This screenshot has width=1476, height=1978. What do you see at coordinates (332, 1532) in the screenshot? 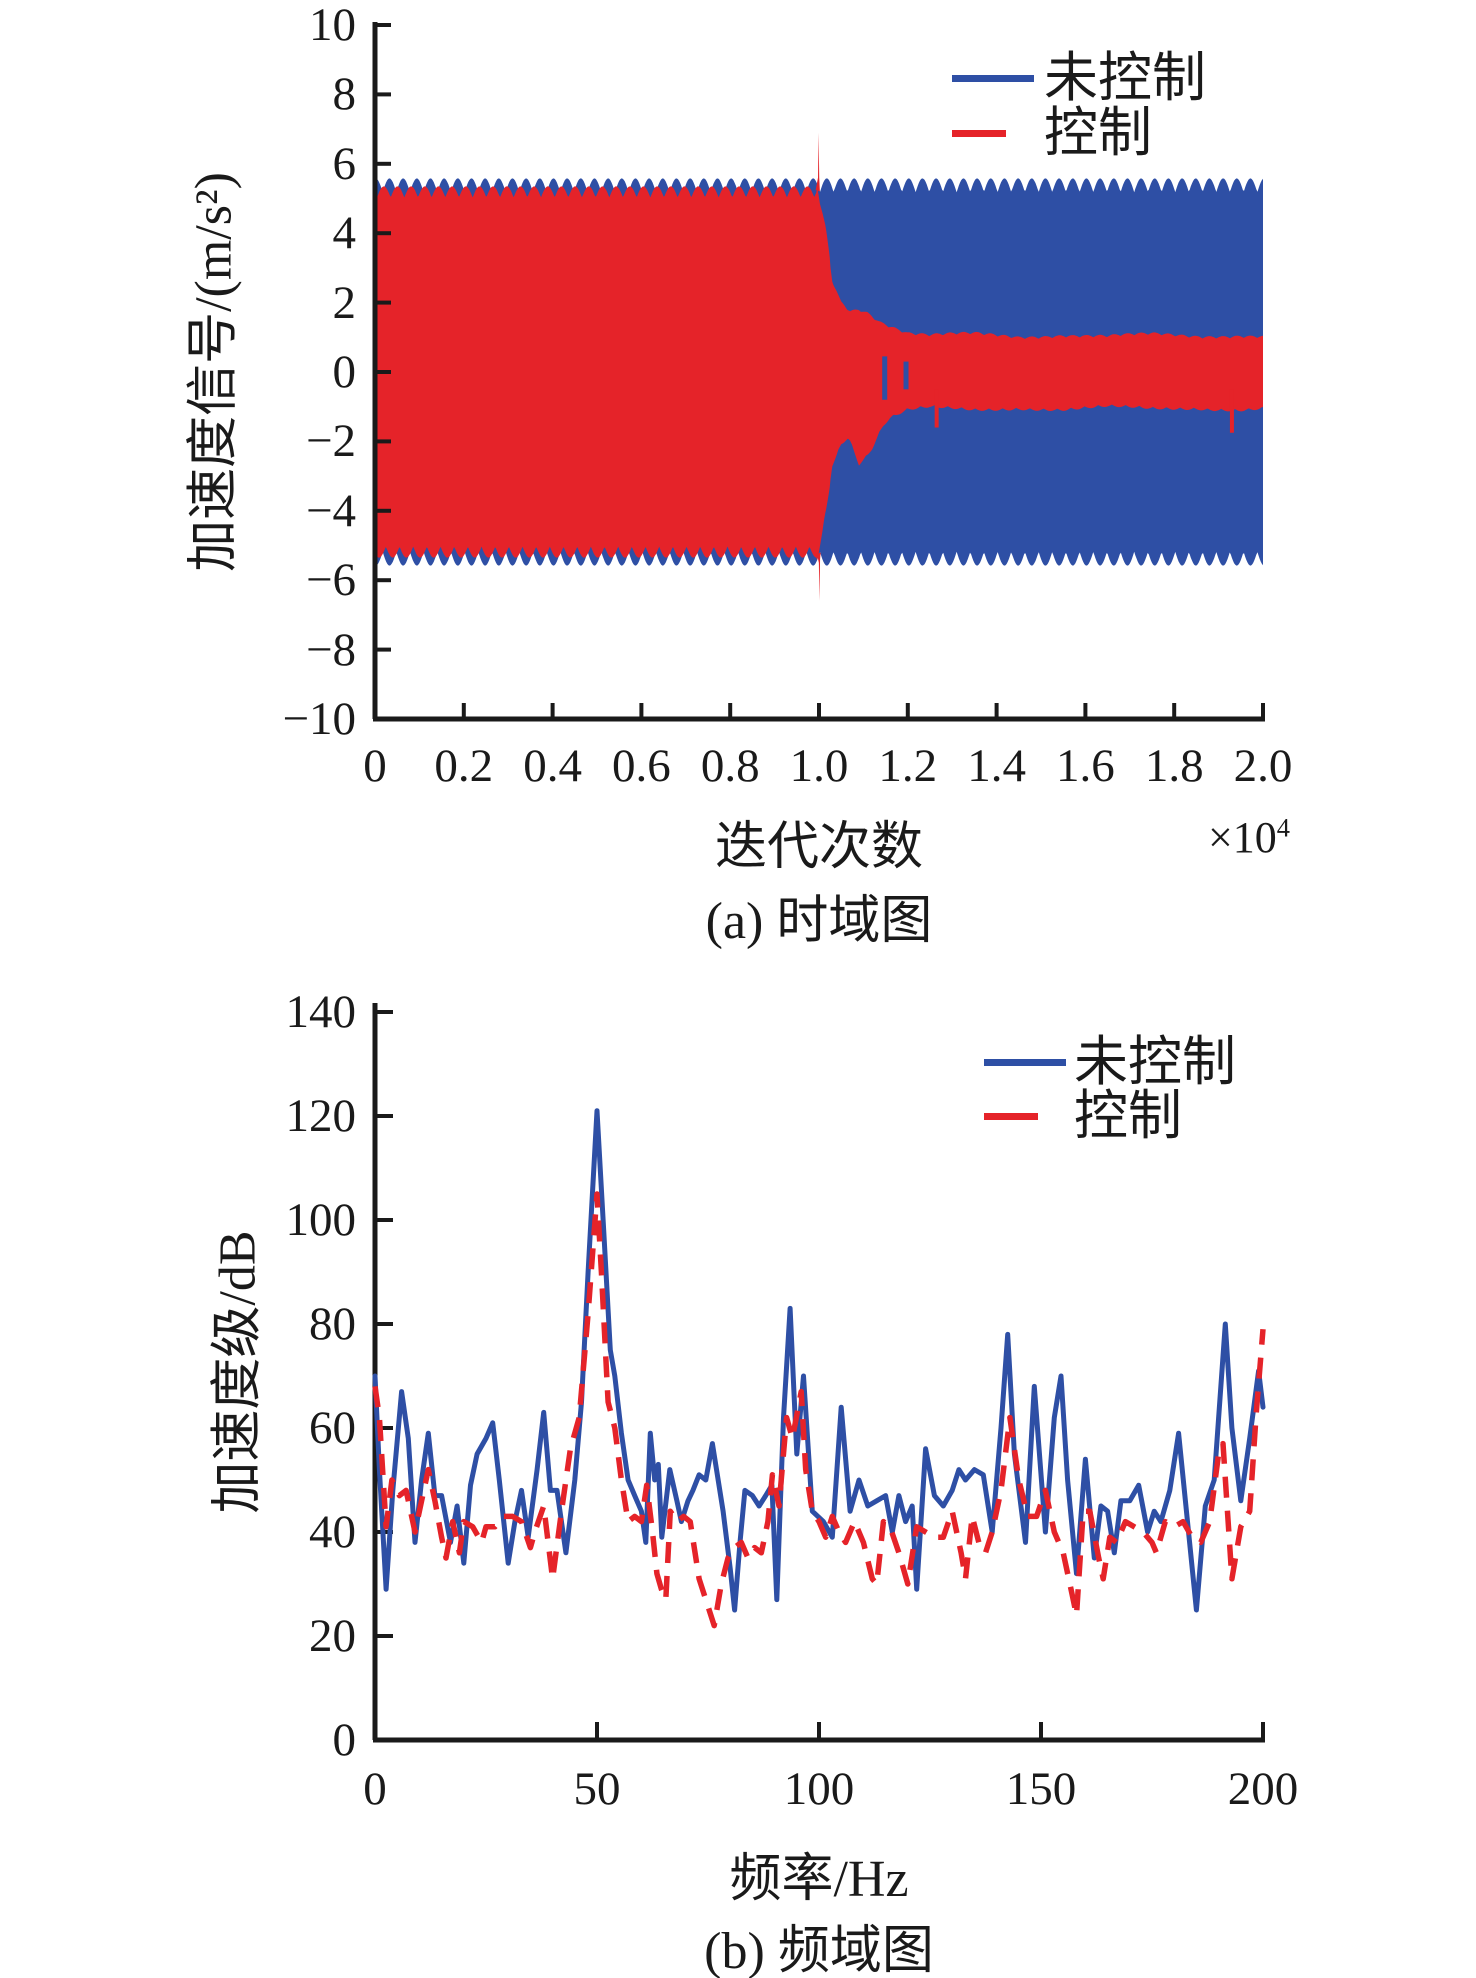
I see `panel-b-ytick-40: 40` at bounding box center [332, 1532].